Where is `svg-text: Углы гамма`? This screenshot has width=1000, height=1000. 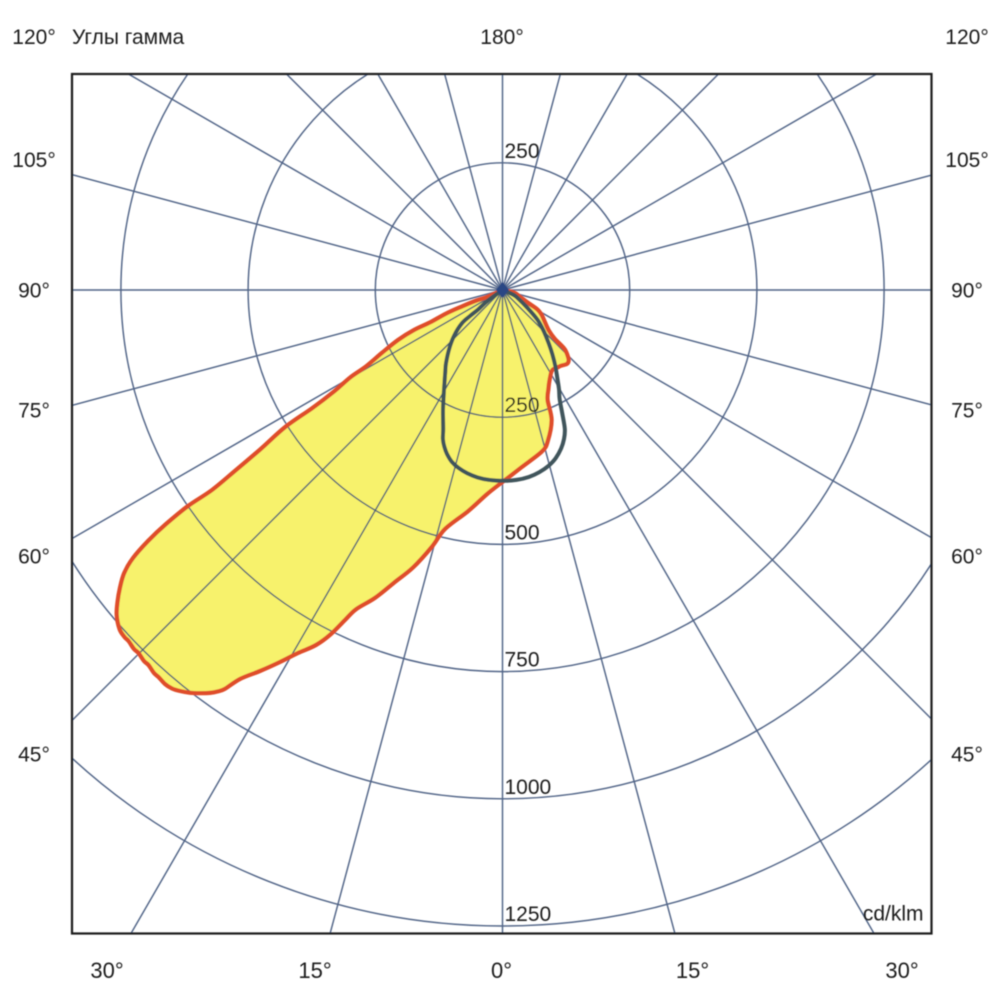 svg-text: Углы гамма is located at coordinates (128, 37).